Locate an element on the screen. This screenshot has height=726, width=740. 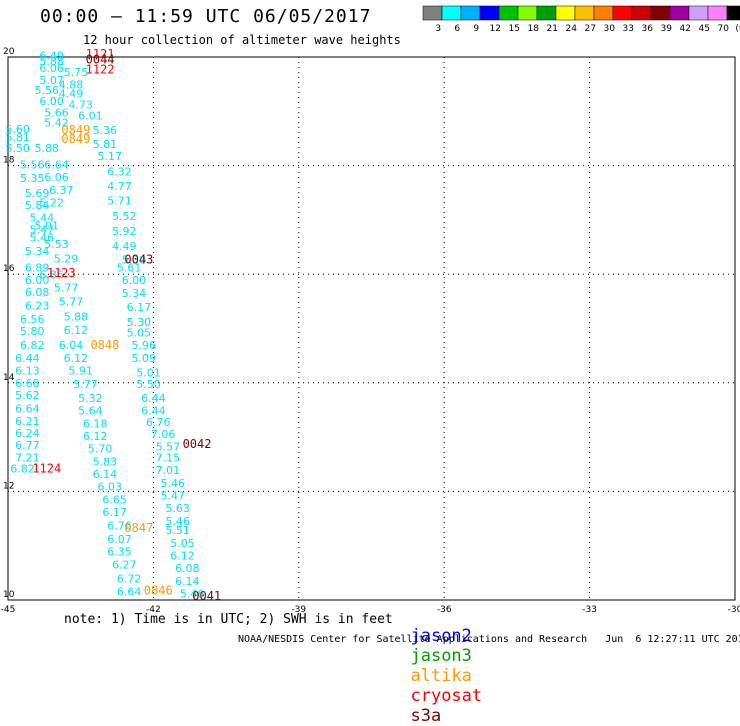
colorbar-label: 24 is located at coordinates (571, 29).